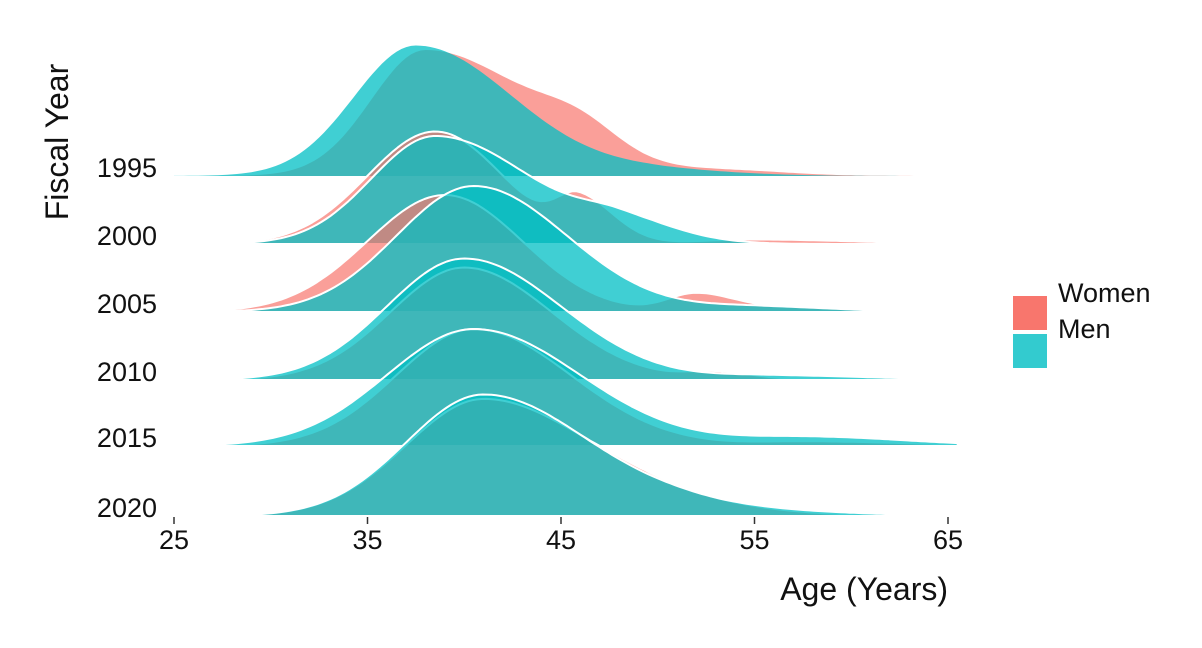 The height and width of the screenshot is (648, 1202). I want to click on y-axis-title: Fiscal Year, so click(57, 141).